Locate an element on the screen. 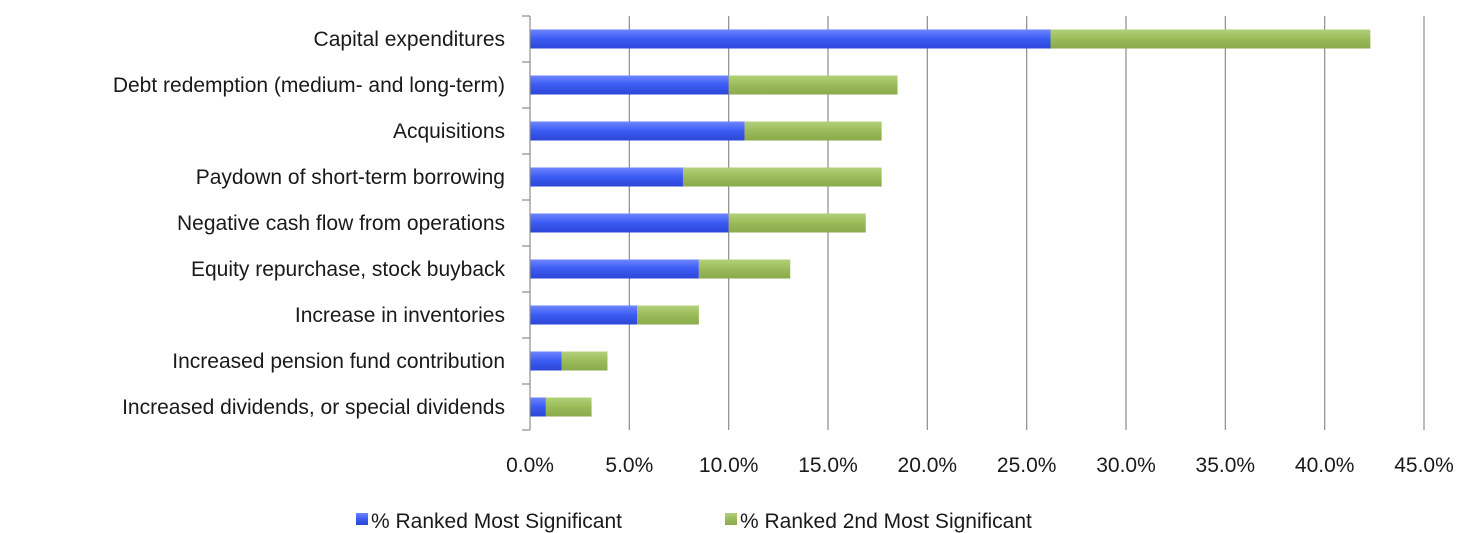 The height and width of the screenshot is (533, 1465). x-tick-label: 0.0% is located at coordinates (530, 465).